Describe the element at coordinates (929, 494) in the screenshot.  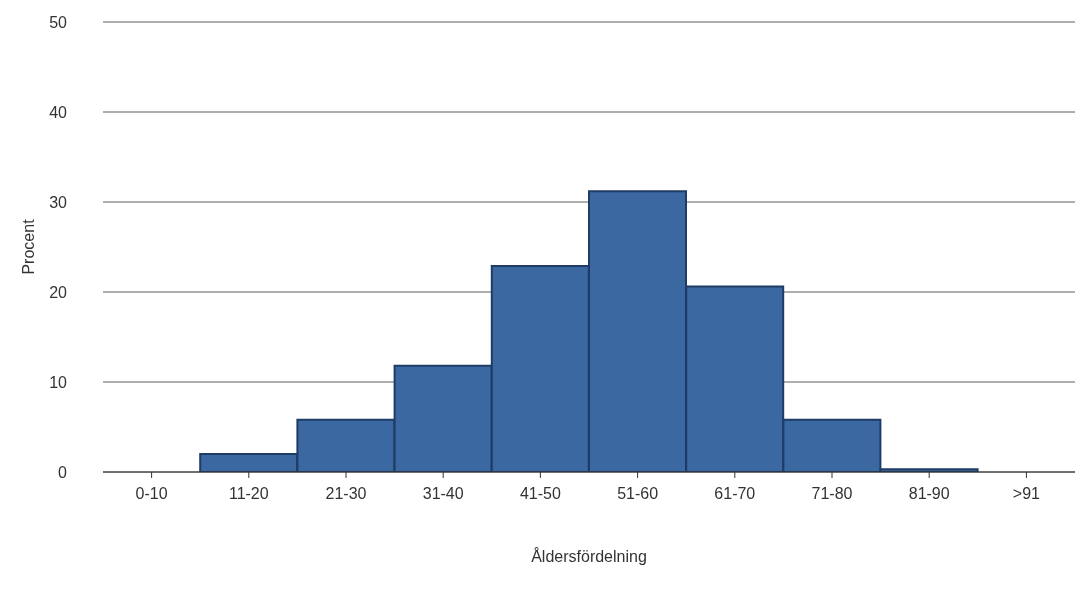
I see `x-tick-label: 81-90` at that location.